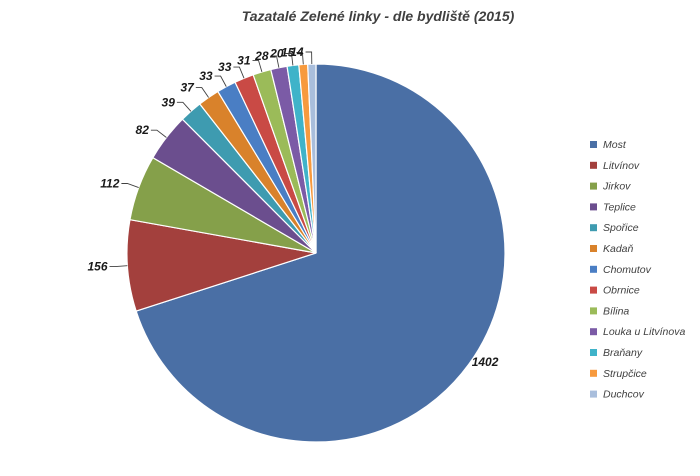 The height and width of the screenshot is (476, 700). I want to click on data-label-branany: 20, so click(276, 54).